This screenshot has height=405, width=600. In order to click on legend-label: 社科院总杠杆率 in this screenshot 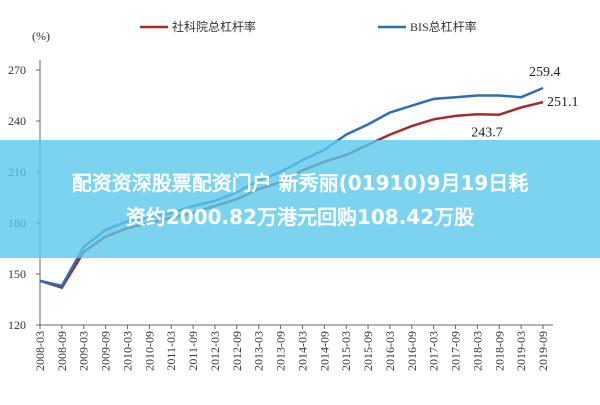, I will do `click(214, 26)`.